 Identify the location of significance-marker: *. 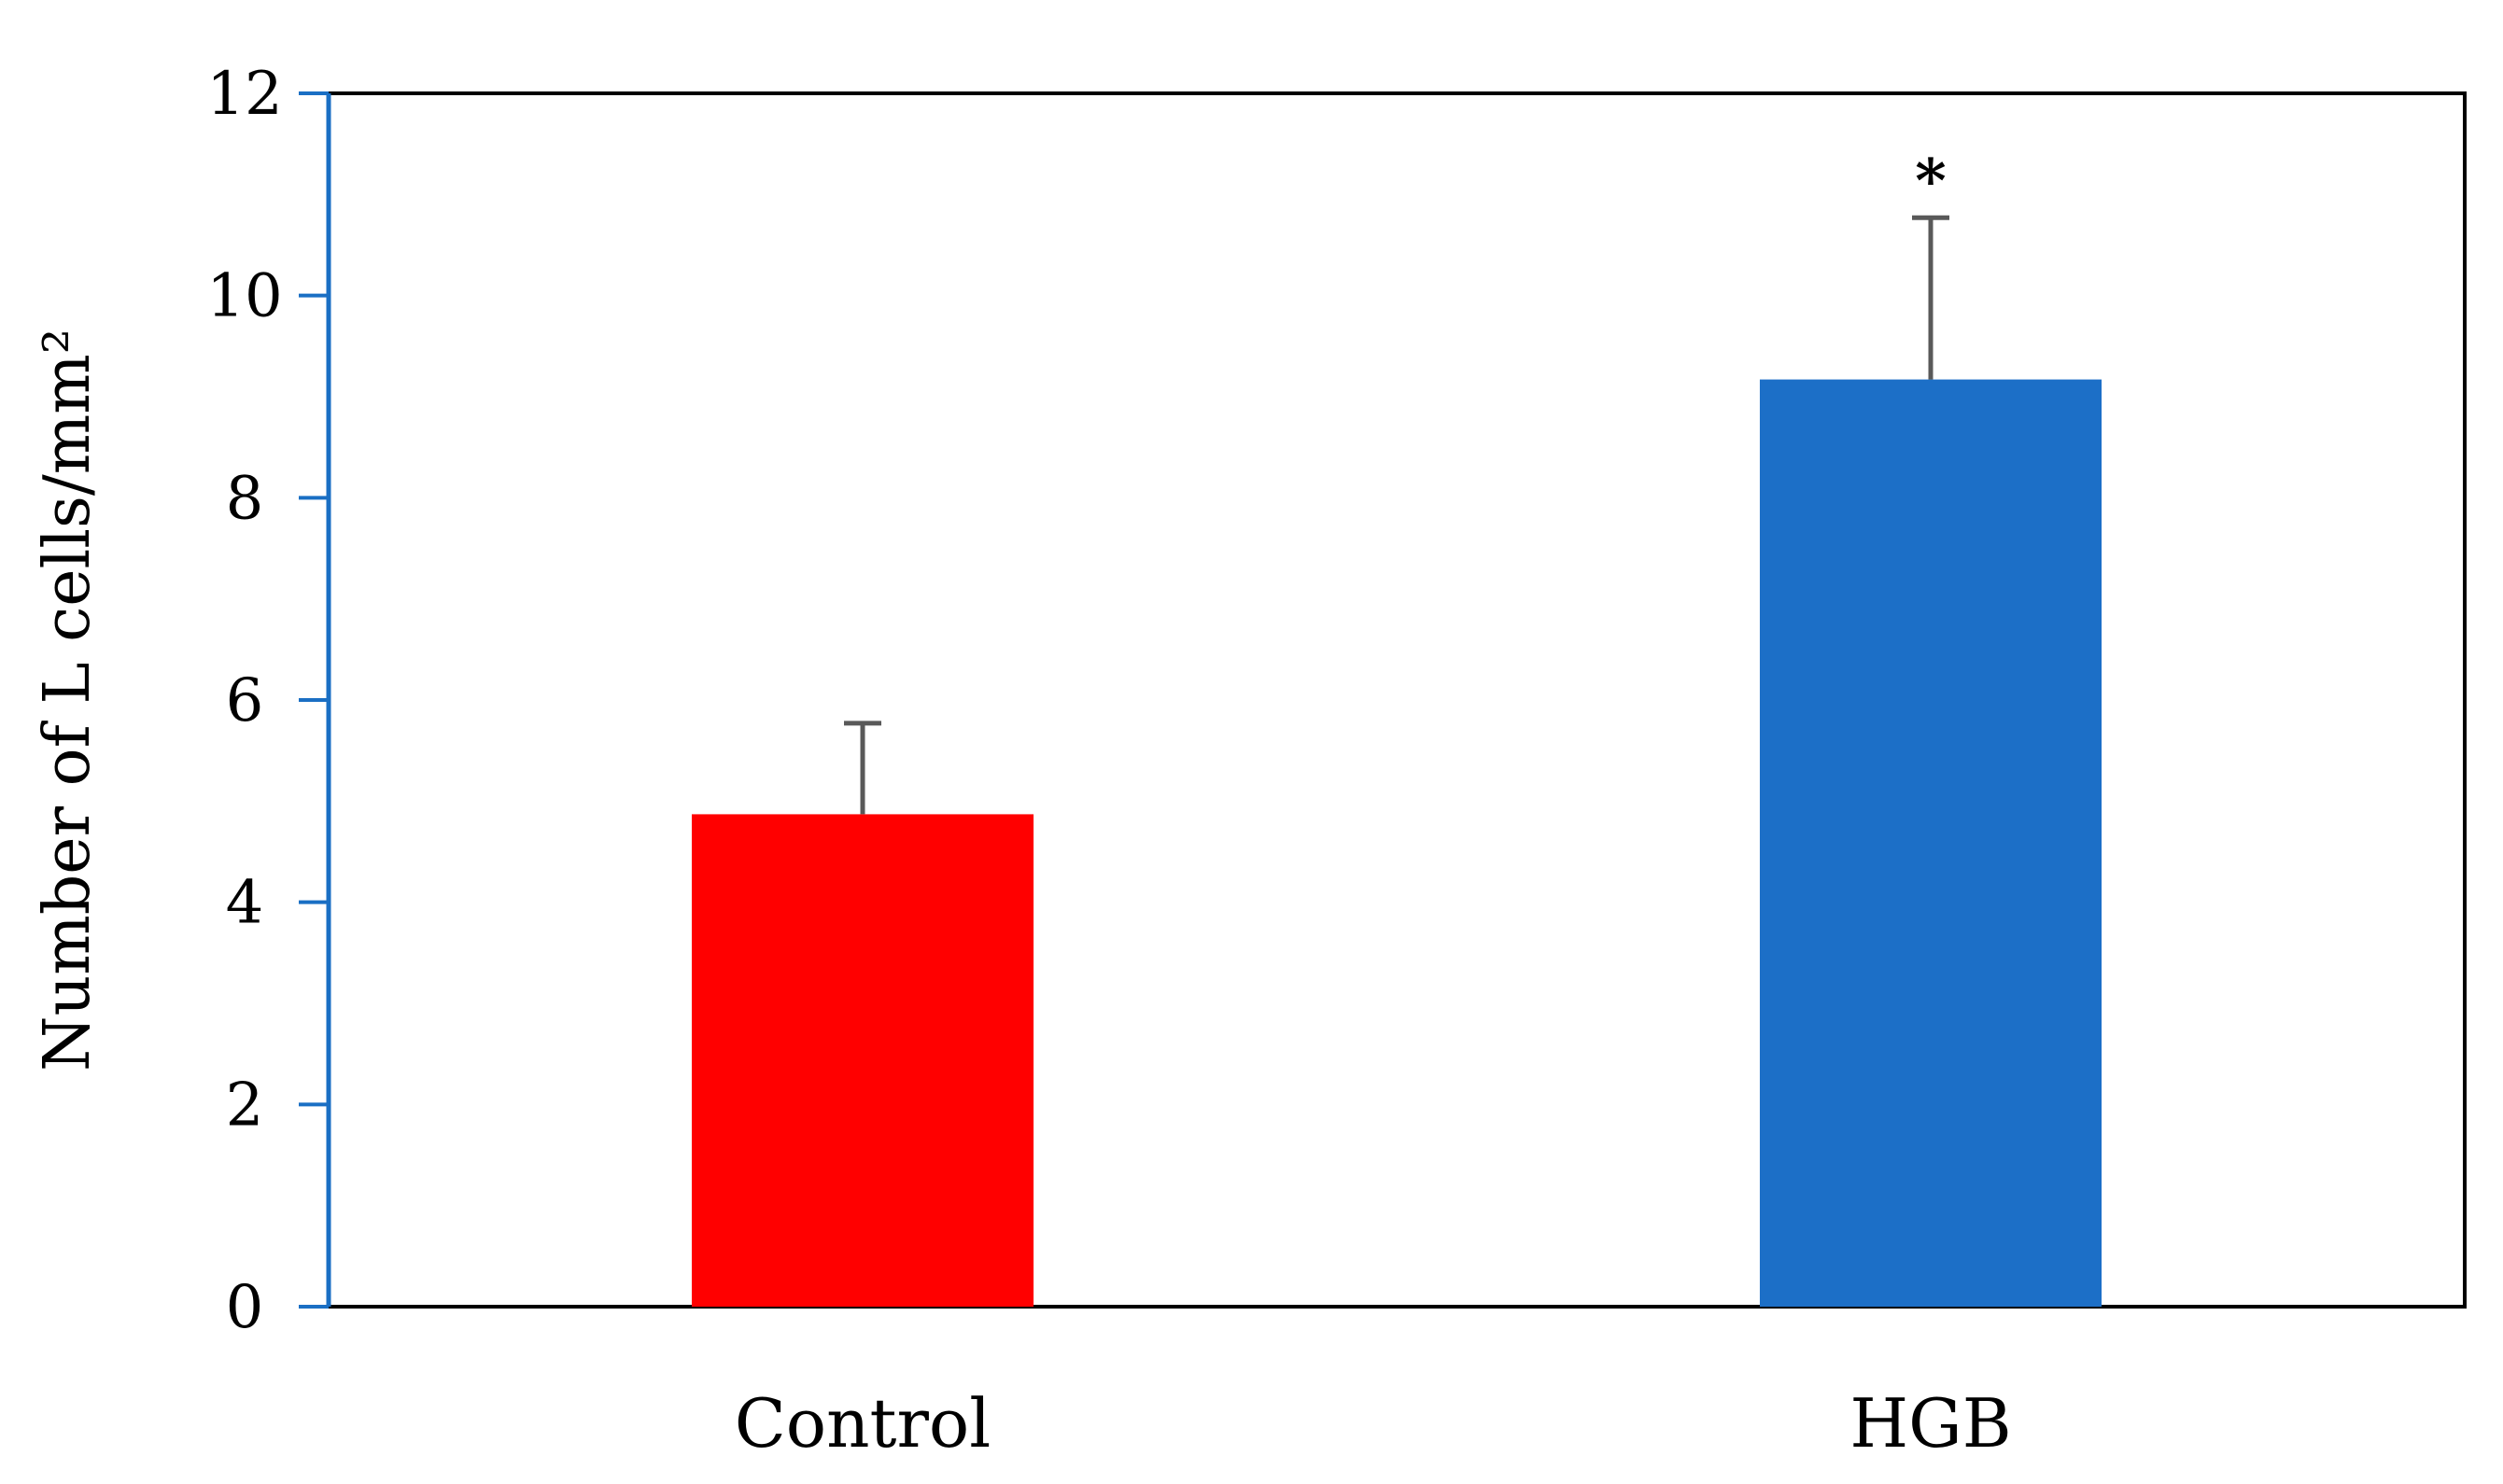
(1930, 181).